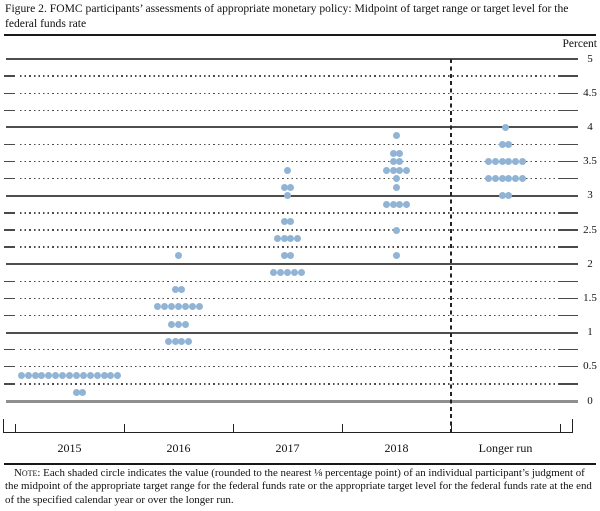 The width and height of the screenshot is (600, 511). I want to click on note-rule, so click(300, 464).